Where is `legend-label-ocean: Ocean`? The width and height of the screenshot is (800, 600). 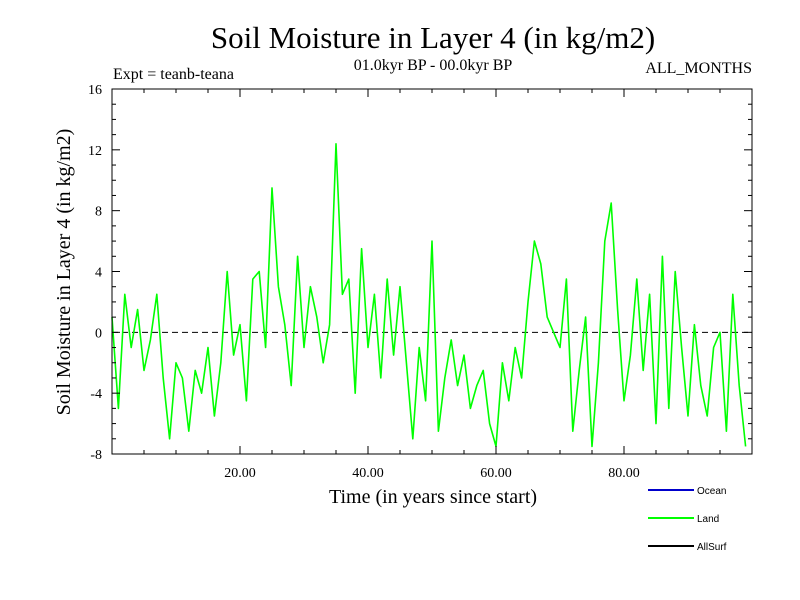
legend-label-ocean: Ocean is located at coordinates (711, 491).